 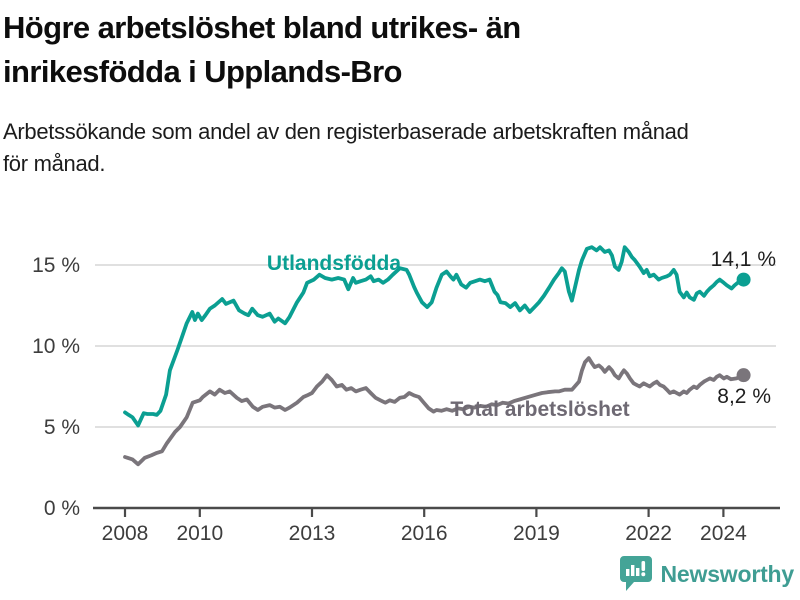 What do you see at coordinates (539, 409) in the screenshot?
I see `series-label-total: Total arbetslöshet` at bounding box center [539, 409].